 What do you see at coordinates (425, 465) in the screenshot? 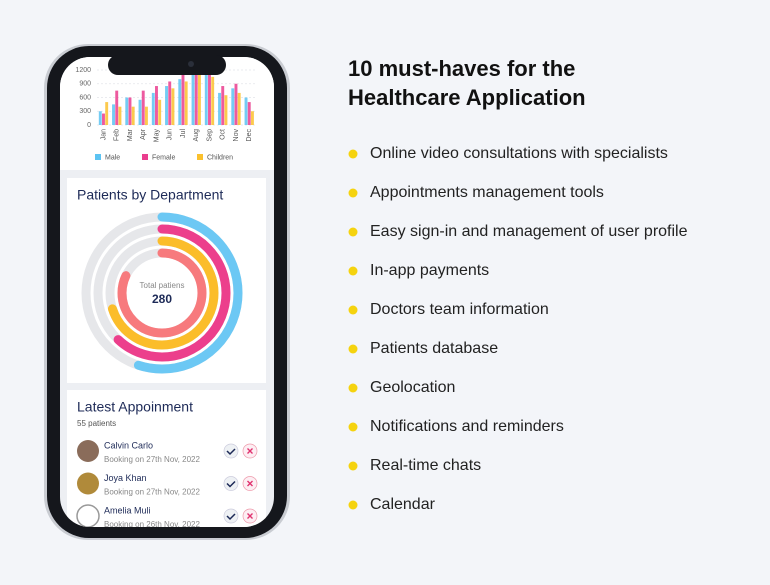
I see `feature-item: Real-time chats` at bounding box center [425, 465].